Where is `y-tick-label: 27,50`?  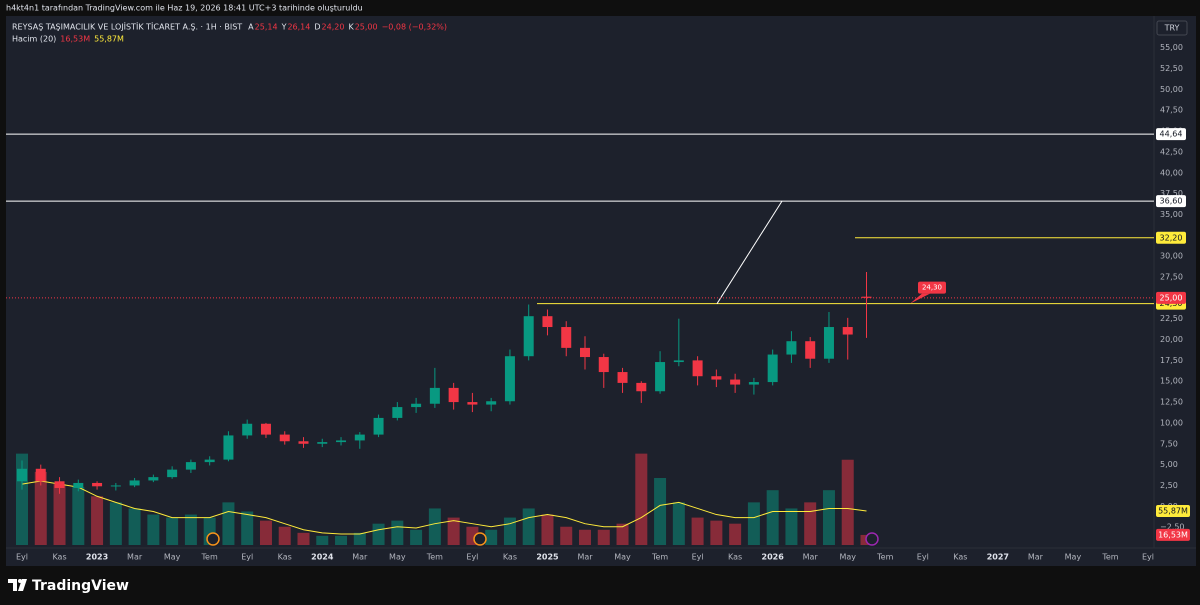
y-tick-label: 27,50 is located at coordinates (1171, 276).